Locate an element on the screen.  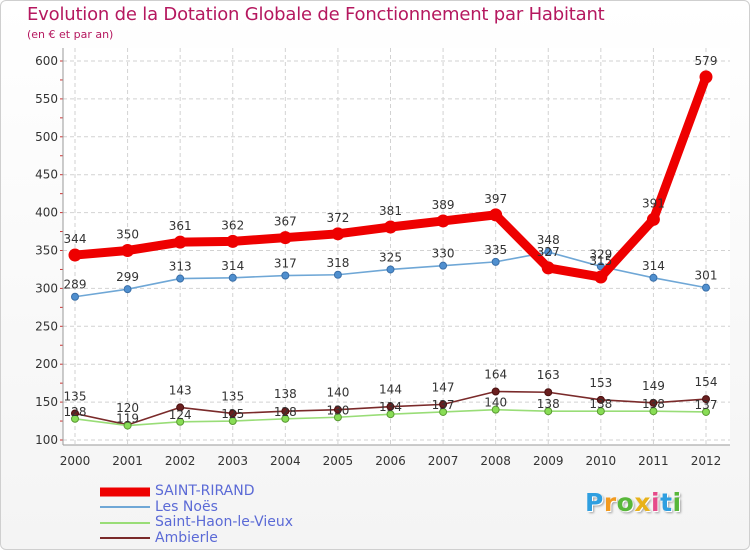
data-label: 381 is located at coordinates (390, 211).